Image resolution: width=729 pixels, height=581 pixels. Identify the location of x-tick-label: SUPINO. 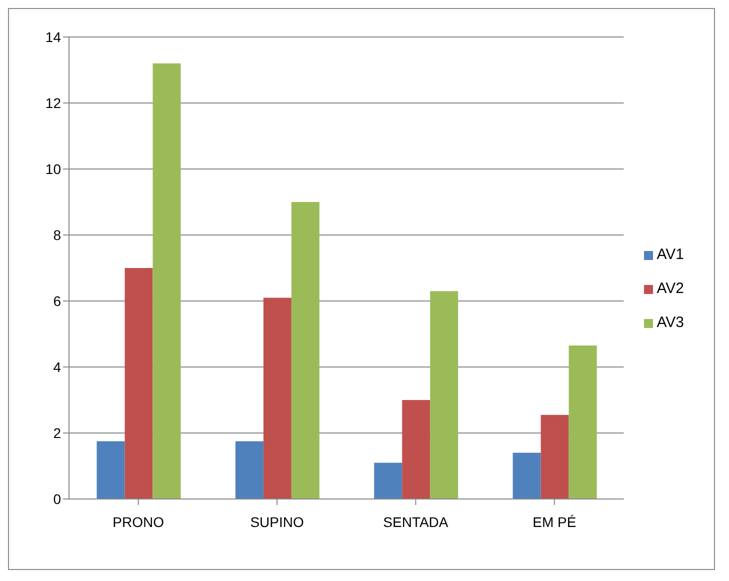
(277, 522).